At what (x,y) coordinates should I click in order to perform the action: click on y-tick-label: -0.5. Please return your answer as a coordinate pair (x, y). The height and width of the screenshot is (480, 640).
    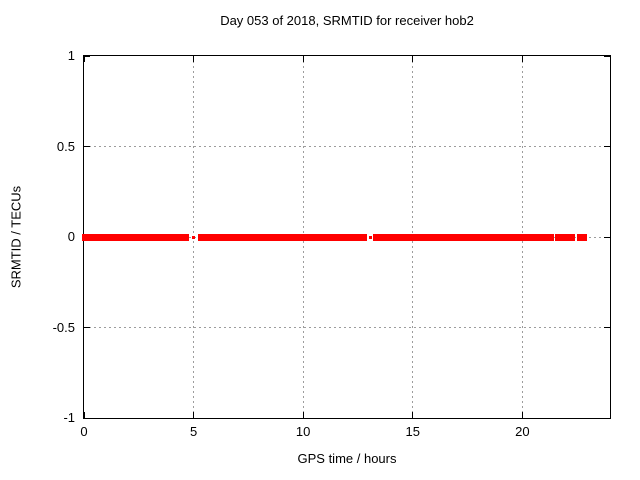
    Looking at the image, I should click on (63, 327).